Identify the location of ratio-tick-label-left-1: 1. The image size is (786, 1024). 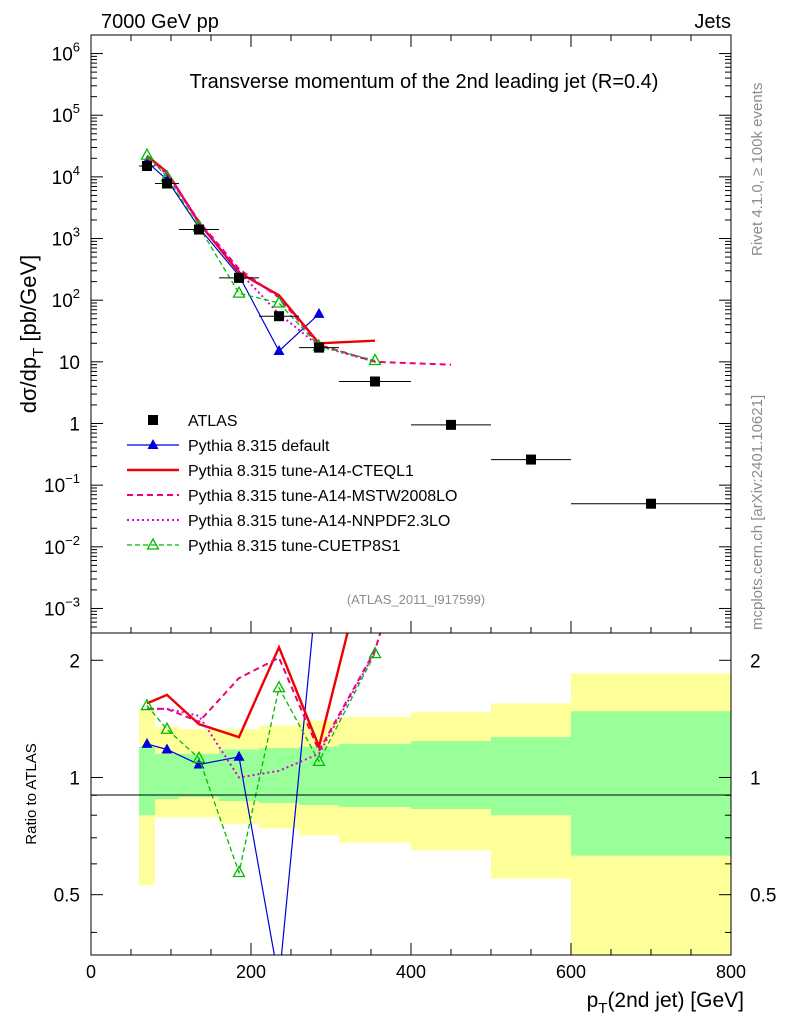
(74, 778).